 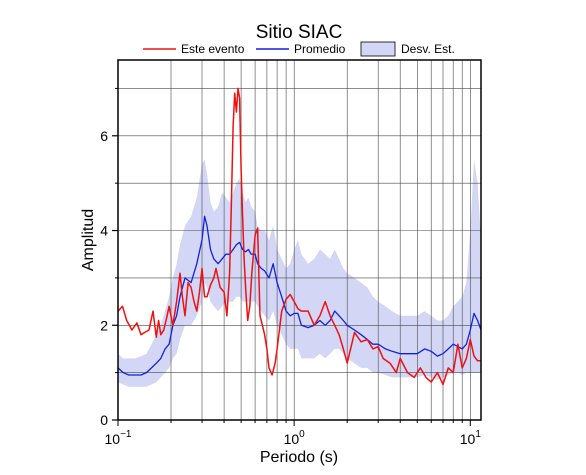 I want to click on legend-label-este-evento: Este evento, so click(x=213, y=49).